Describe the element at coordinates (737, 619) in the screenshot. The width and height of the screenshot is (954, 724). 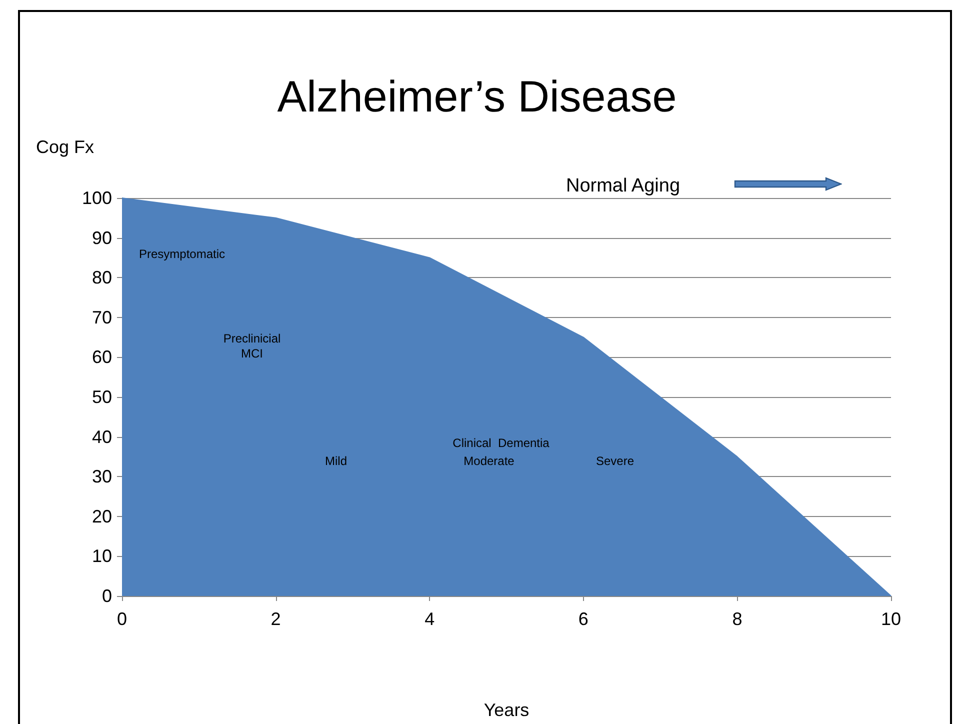
I see `x-tick-label: 8` at that location.